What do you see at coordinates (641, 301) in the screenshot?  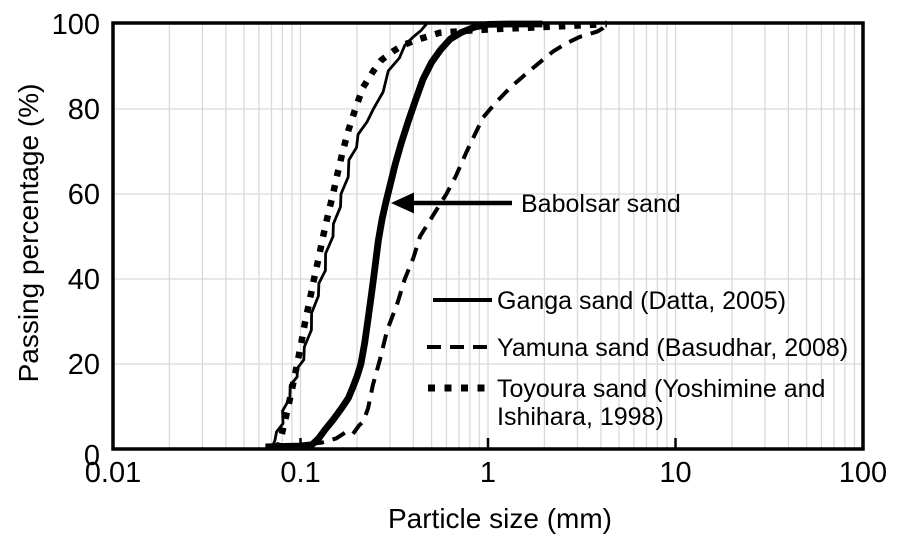 I see `legend-label-ganga: Ganga sand (Datta, 2005)` at bounding box center [641, 301].